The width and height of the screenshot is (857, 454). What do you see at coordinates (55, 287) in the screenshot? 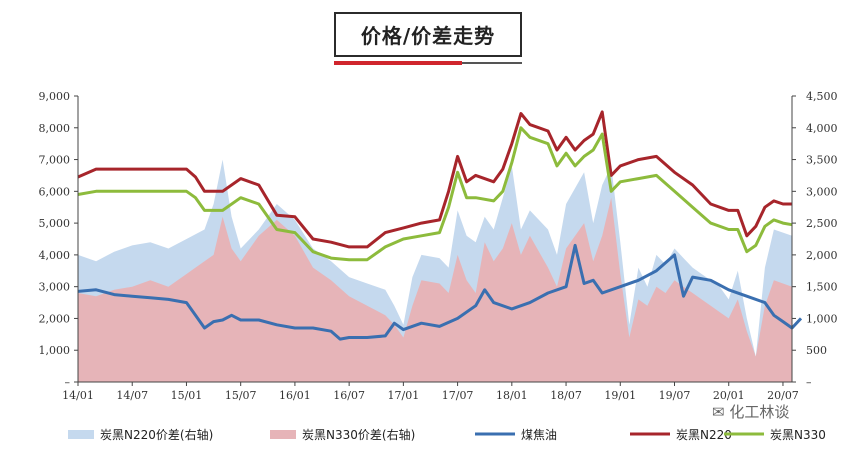
I see `y-left-tick-label: 3,000` at bounding box center [55, 287].